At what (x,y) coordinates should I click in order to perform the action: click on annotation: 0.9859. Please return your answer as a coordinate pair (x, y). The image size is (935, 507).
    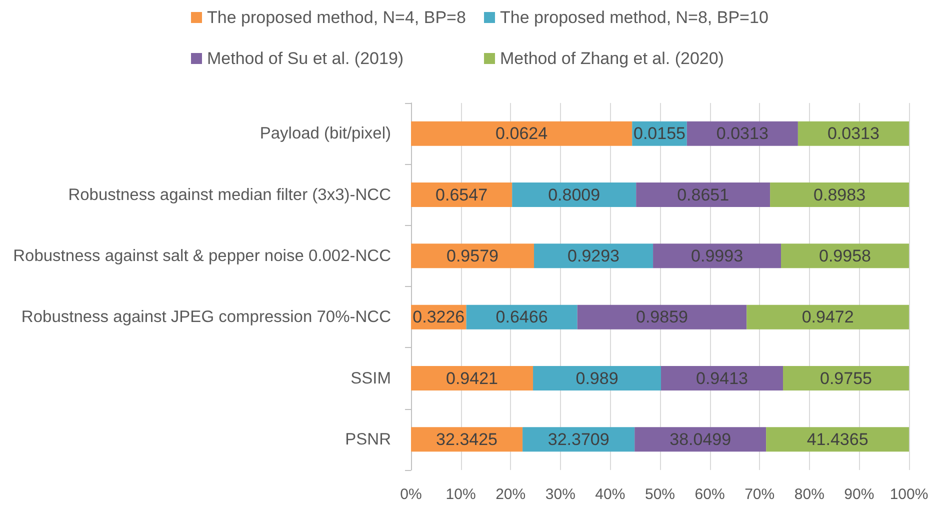
    Looking at the image, I should click on (662, 317).